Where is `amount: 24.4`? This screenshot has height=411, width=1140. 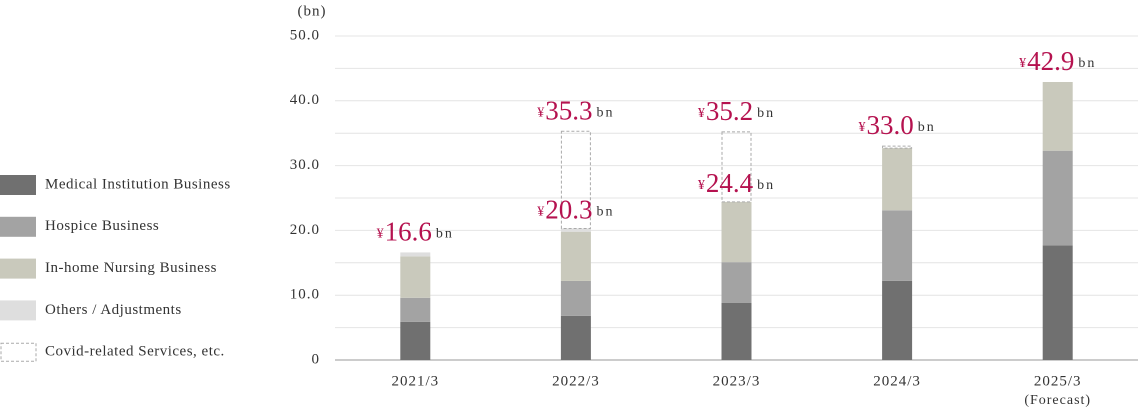 amount: 24.4 is located at coordinates (730, 183).